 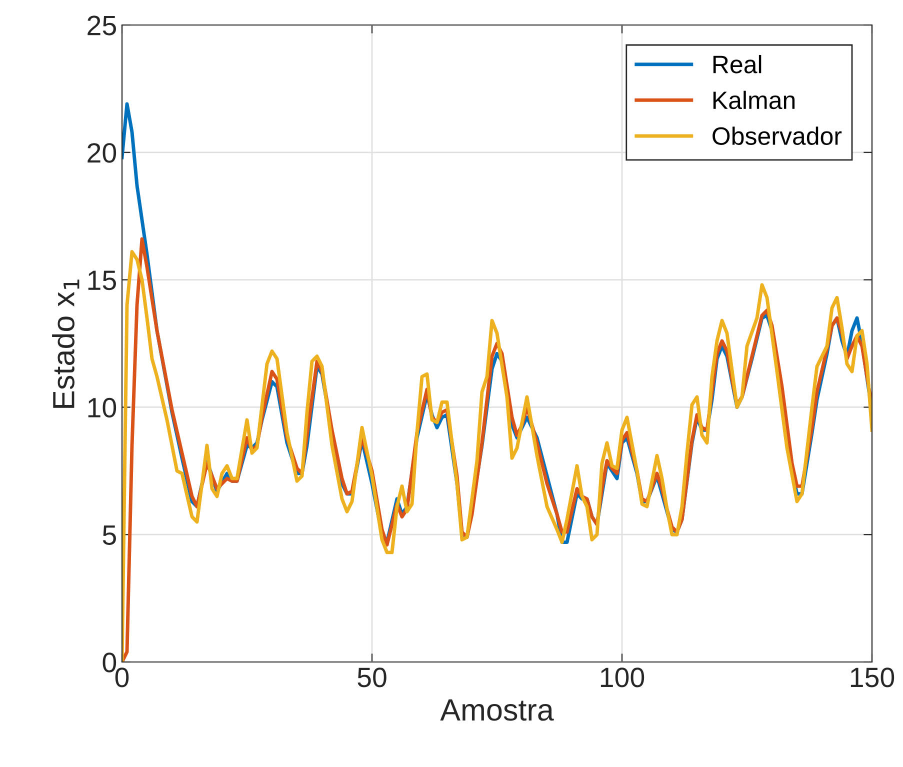 What do you see at coordinates (737, 64) in the screenshot?
I see `legend-label: Real` at bounding box center [737, 64].